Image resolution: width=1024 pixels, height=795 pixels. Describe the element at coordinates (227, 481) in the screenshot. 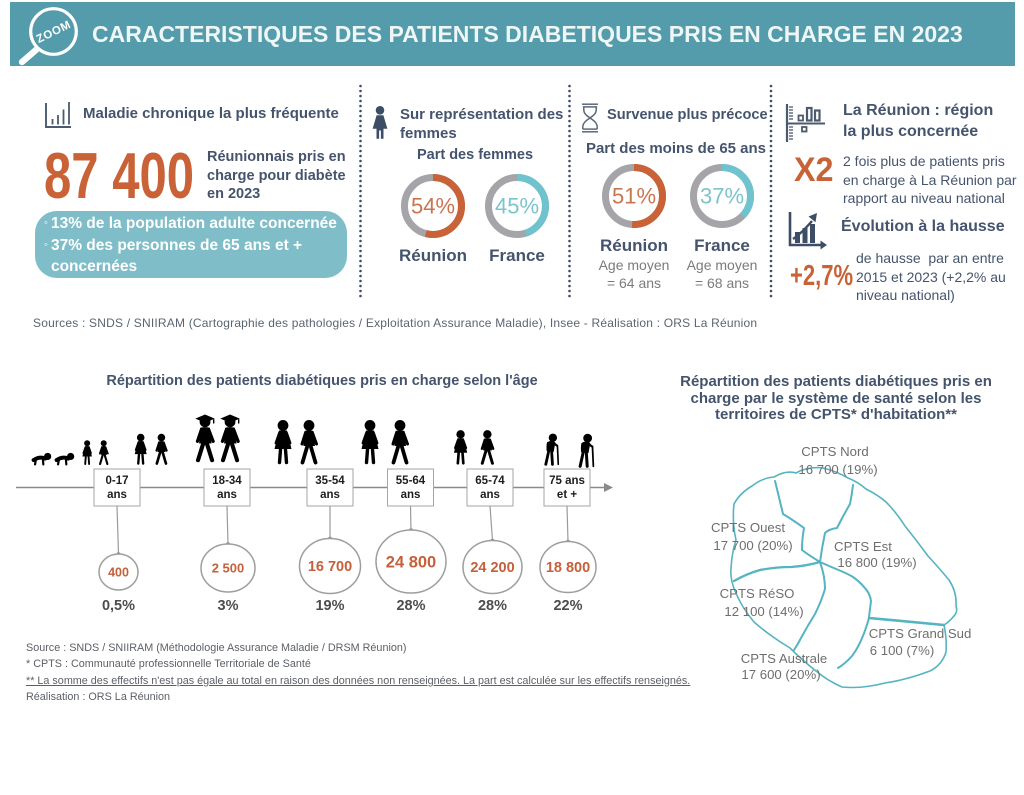

I see `svg-text: 18-34` at that location.